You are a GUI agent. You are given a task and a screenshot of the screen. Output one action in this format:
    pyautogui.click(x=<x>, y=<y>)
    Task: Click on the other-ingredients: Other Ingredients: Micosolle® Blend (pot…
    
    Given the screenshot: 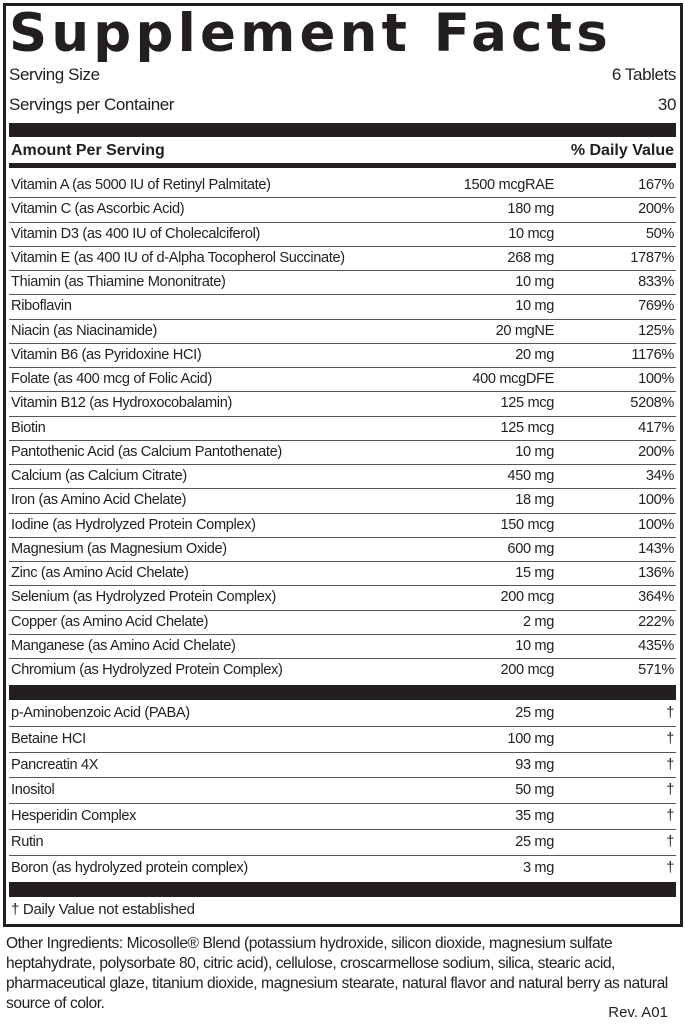 What is the action you would take?
    pyautogui.click(x=337, y=973)
    